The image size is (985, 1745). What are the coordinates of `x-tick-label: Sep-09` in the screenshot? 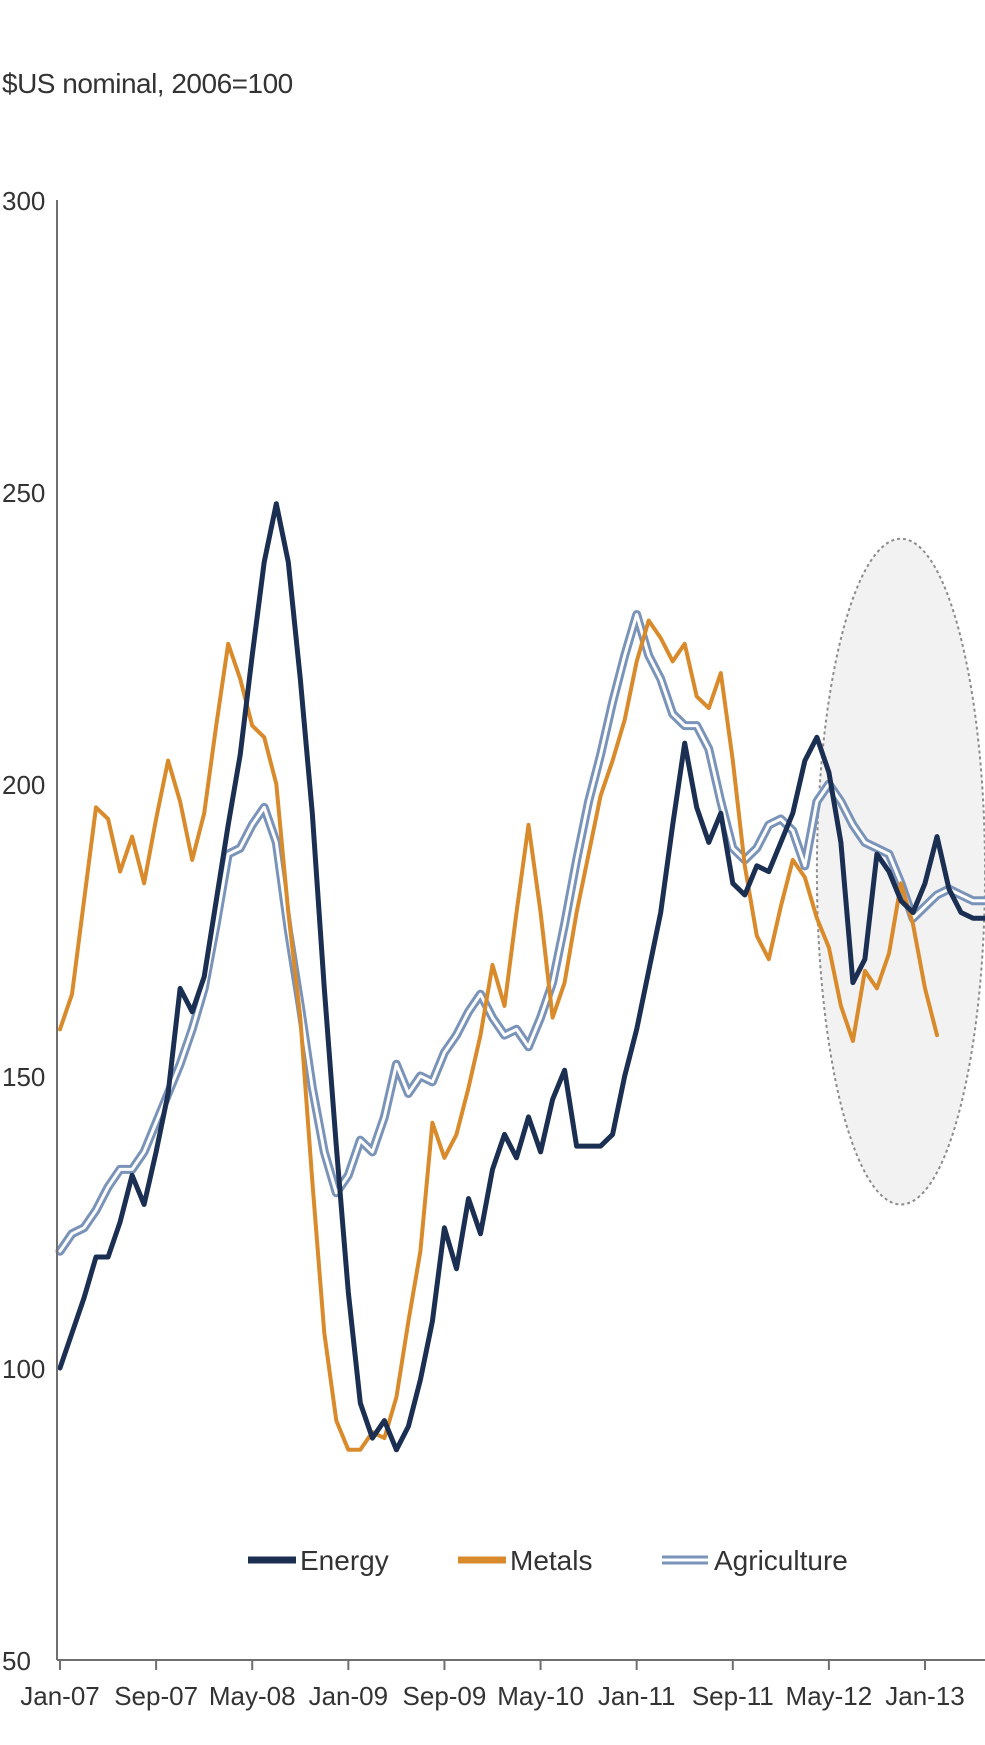 It's located at (445, 1696).